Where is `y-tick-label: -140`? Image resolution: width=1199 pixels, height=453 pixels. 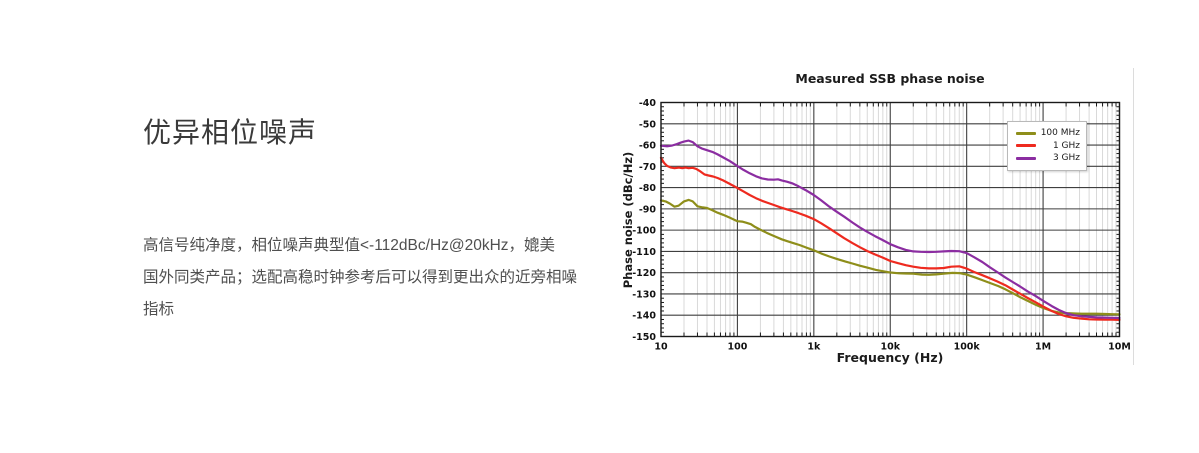 y-tick-label: -140 is located at coordinates (644, 316).